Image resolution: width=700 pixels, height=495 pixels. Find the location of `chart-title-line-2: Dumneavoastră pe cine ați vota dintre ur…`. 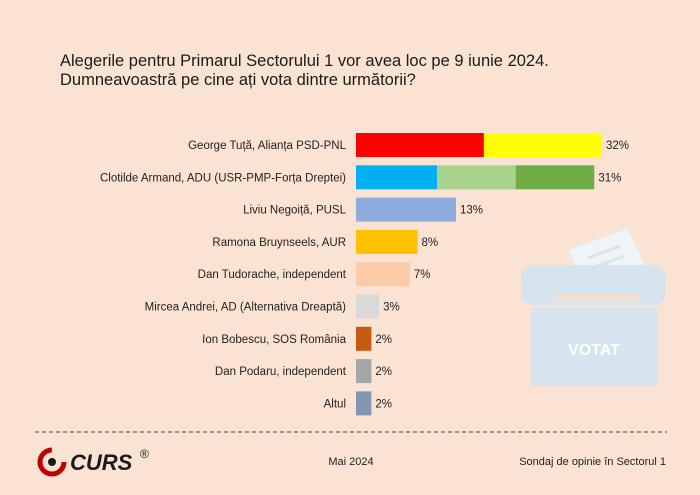

chart-title-line-2: Dumneavoastră pe cine ați vota dintre ur… is located at coordinates (238, 80).